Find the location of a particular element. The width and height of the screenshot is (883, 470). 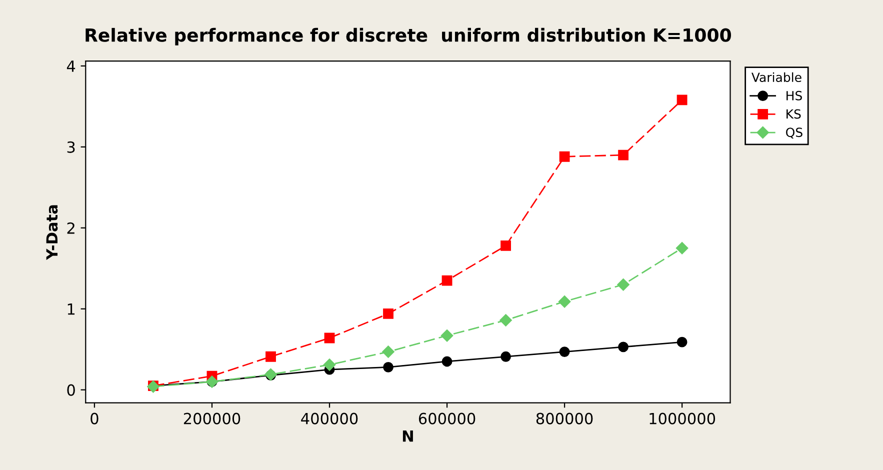

y-tick-label: 4 is located at coordinates (71, 66).